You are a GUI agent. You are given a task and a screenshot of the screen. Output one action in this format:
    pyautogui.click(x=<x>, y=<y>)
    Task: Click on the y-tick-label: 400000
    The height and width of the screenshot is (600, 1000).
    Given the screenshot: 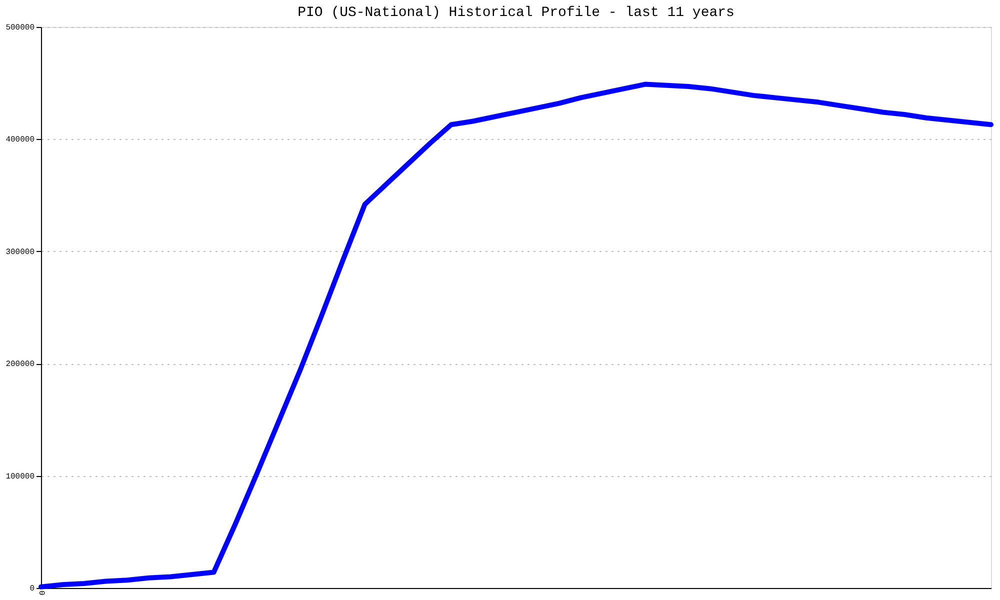 What is the action you would take?
    pyautogui.click(x=20, y=140)
    